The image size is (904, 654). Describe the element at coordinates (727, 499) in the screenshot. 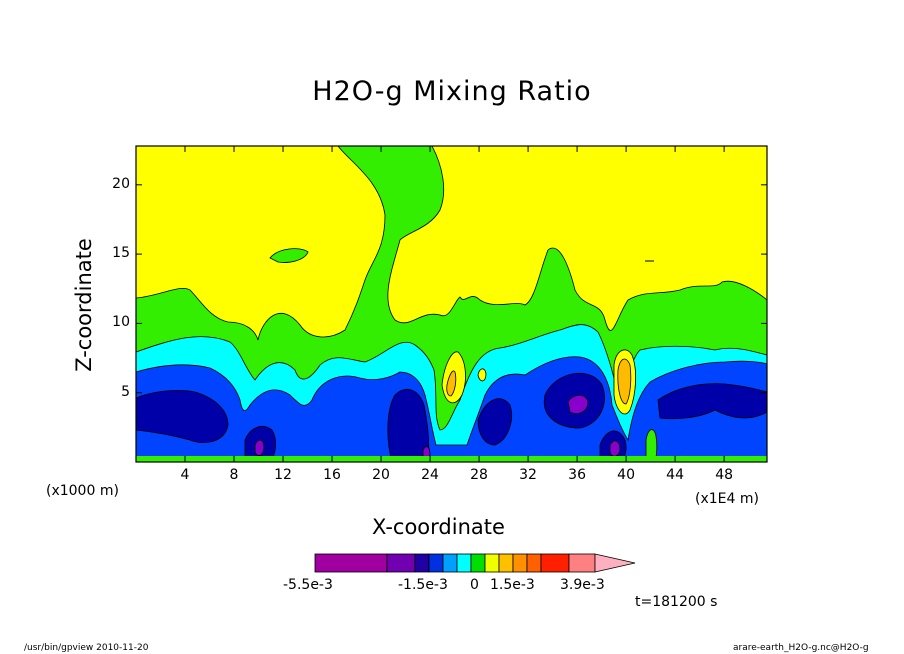

I see `x-scale-note: (x1E4 m)` at that location.